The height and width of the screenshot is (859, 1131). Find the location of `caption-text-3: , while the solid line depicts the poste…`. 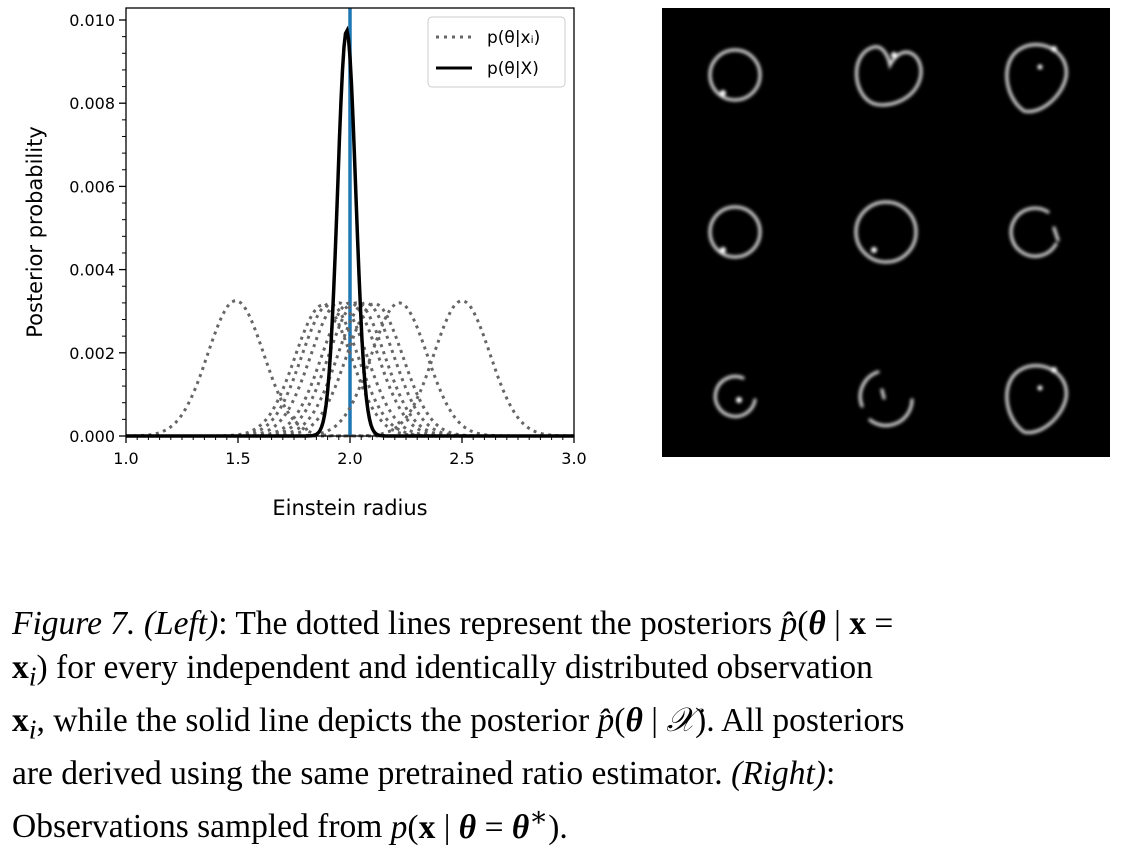

caption-text-3: , while the solid line depicts the poste… is located at coordinates (317, 720).